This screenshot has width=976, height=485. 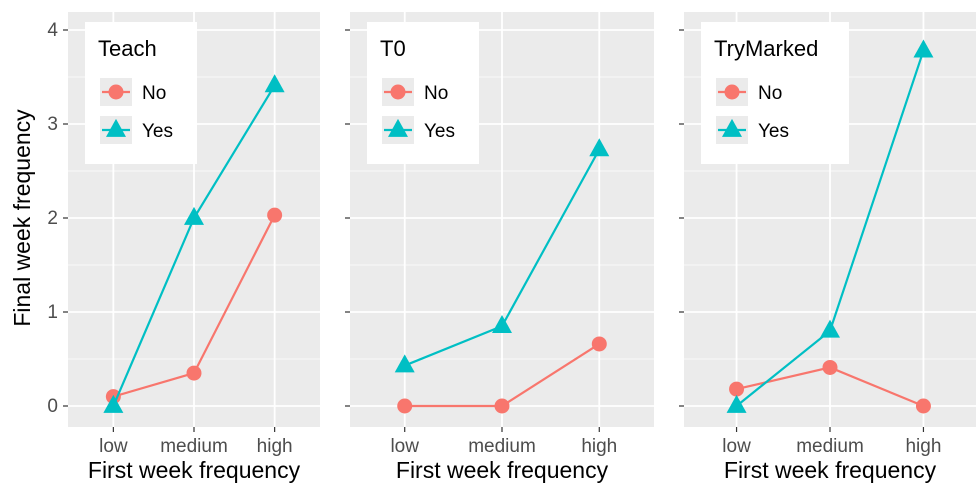 What do you see at coordinates (52, 124) in the screenshot?
I see `y-tick-label: 3` at bounding box center [52, 124].